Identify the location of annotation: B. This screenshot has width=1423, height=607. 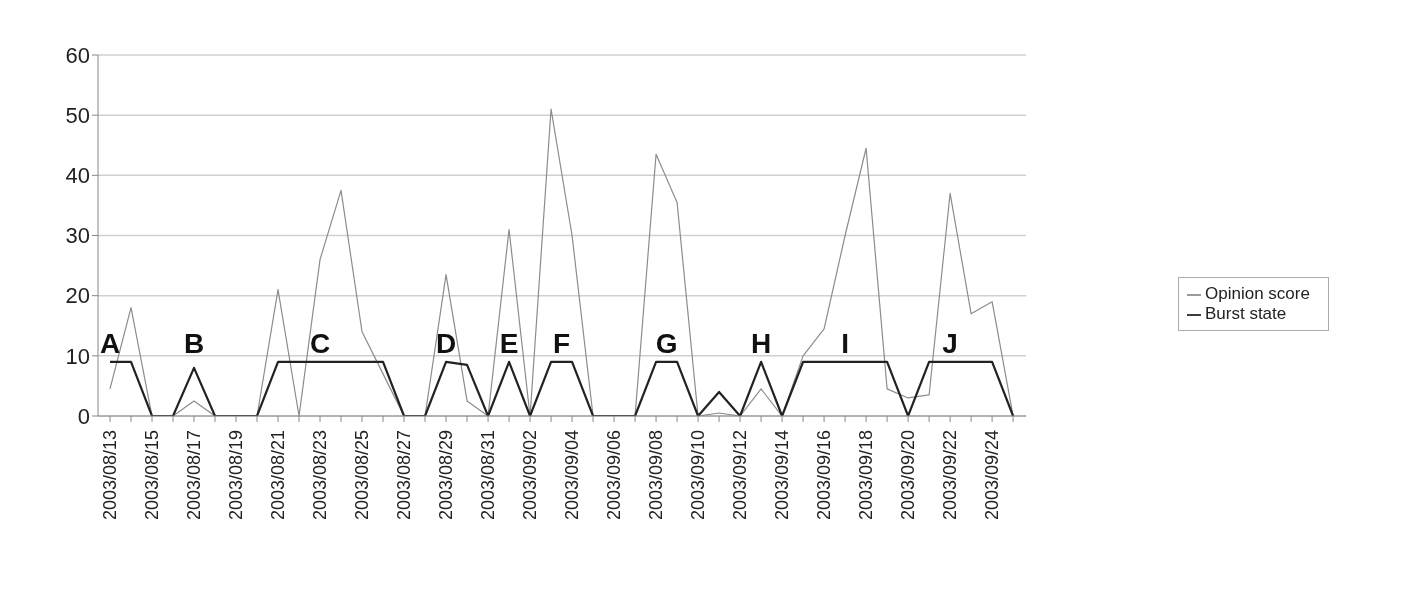
(194, 344).